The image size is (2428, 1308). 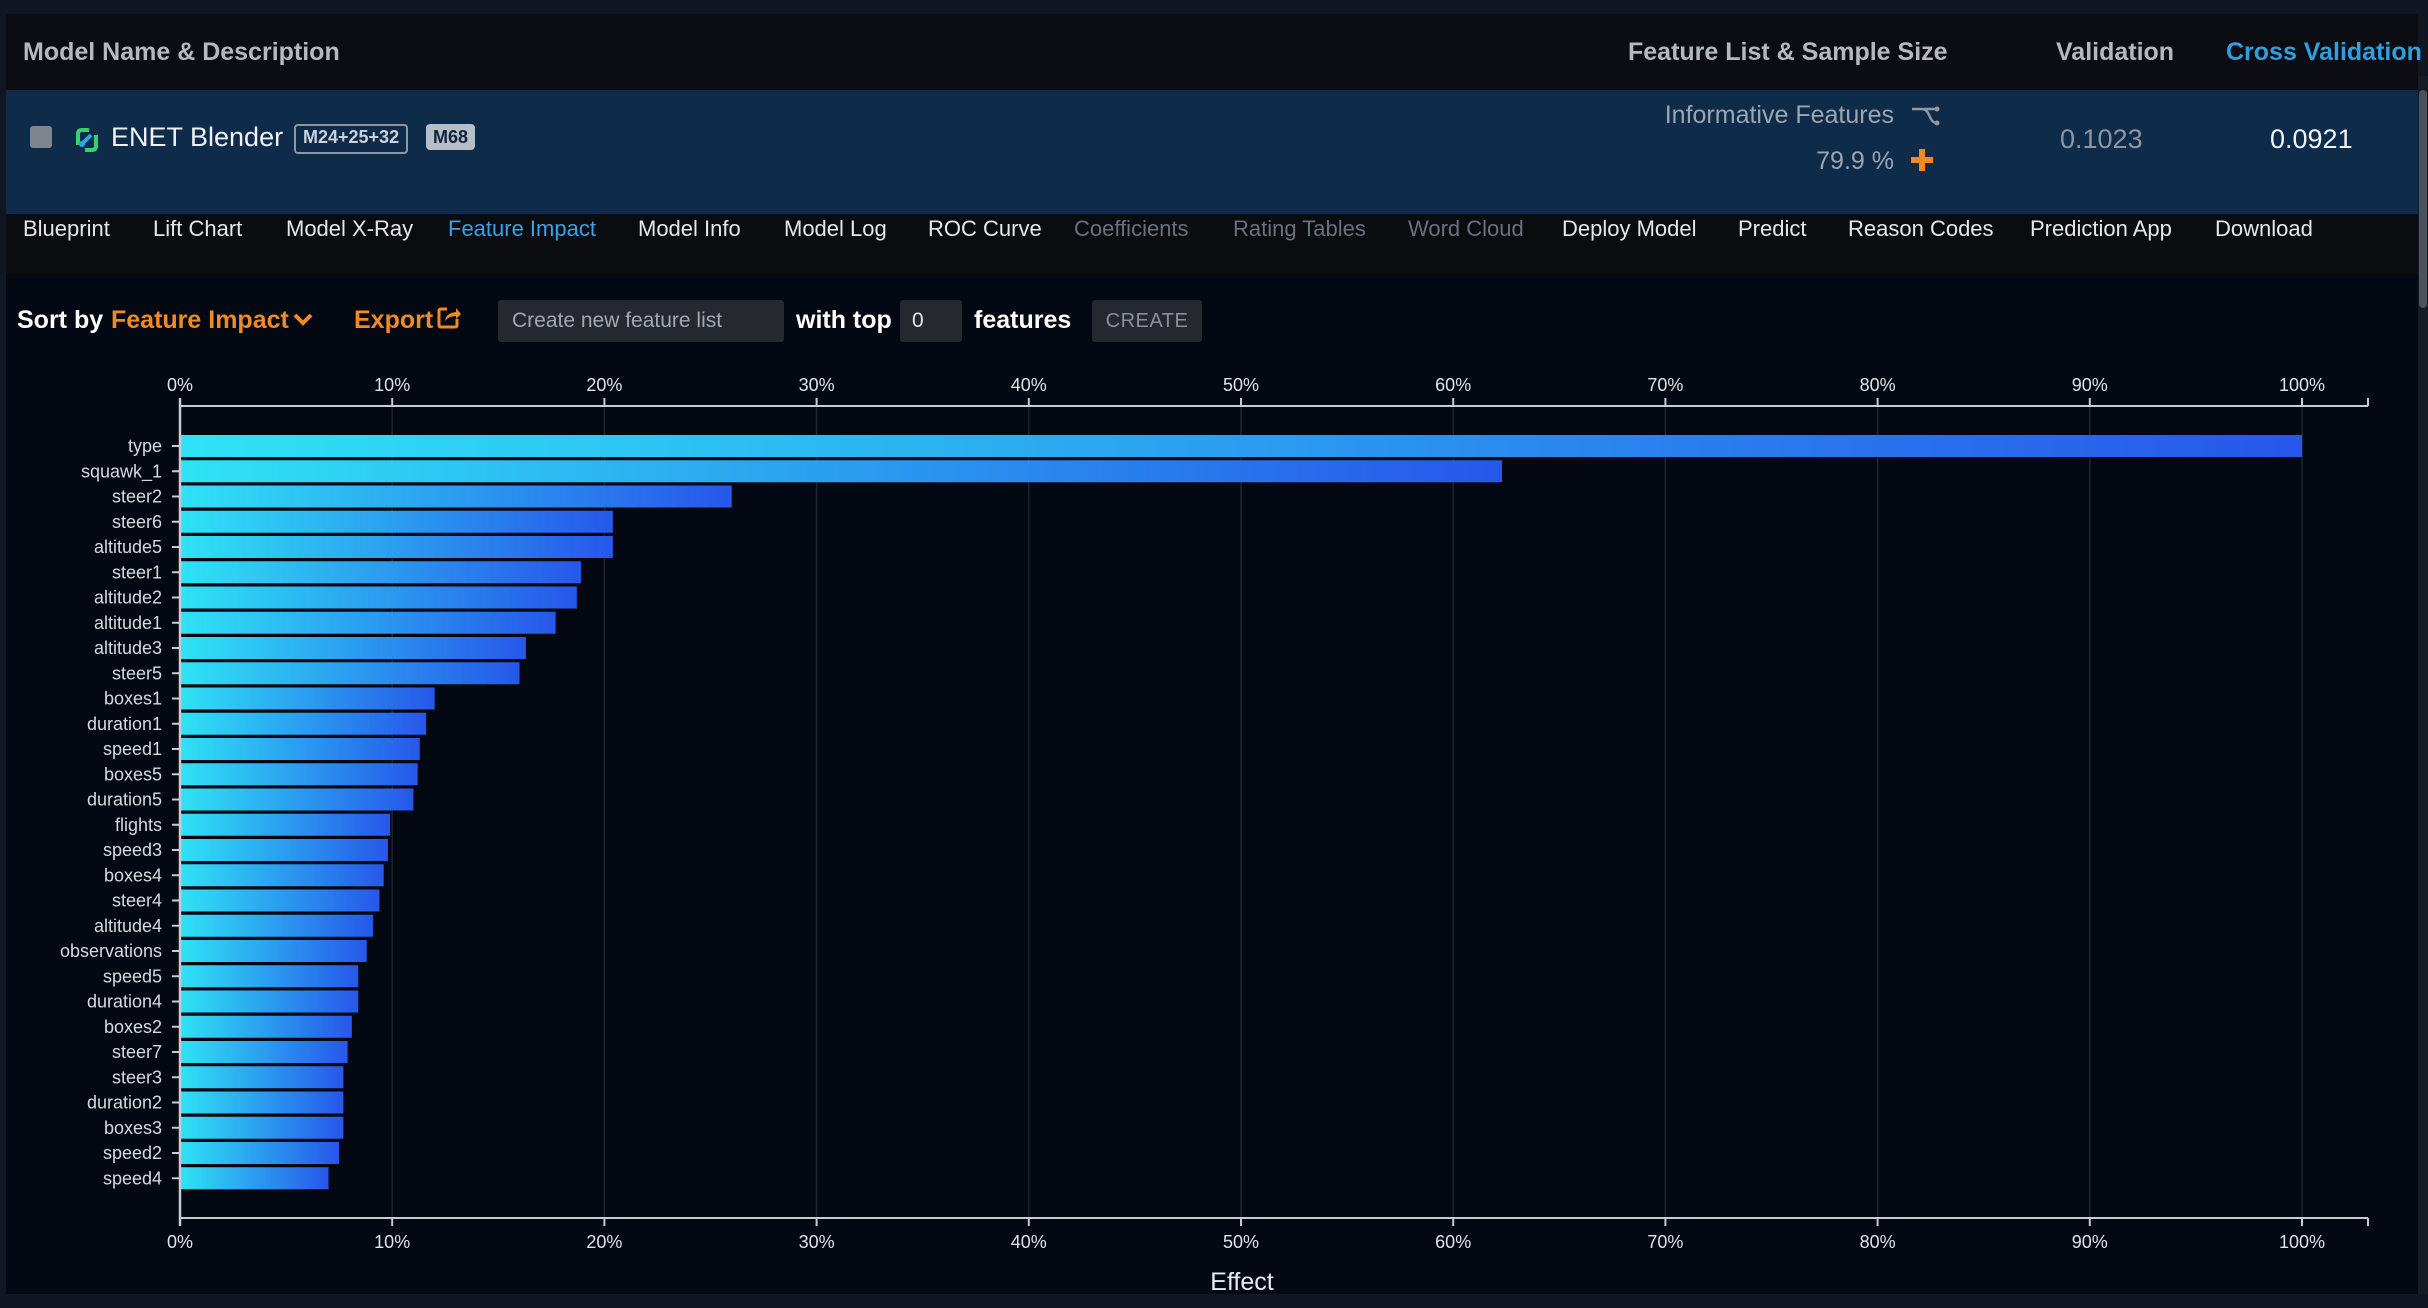 I want to click on feature-label: altitude2, so click(x=128, y=598).